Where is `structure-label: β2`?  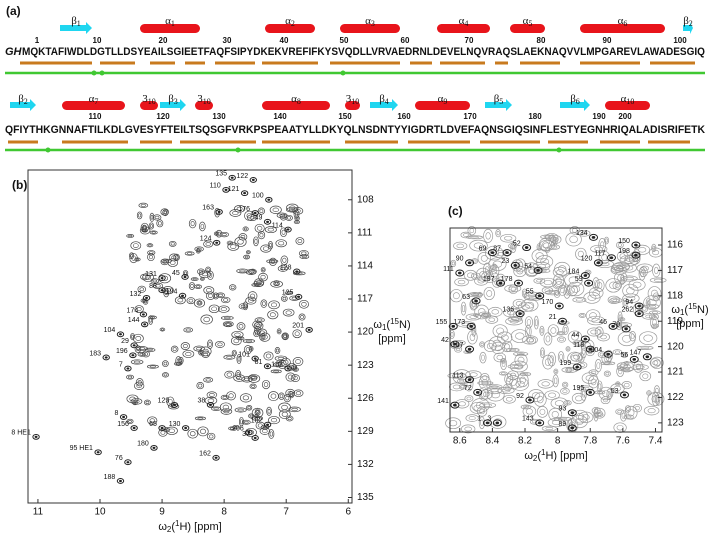 structure-label: β2 is located at coordinates (688, 21).